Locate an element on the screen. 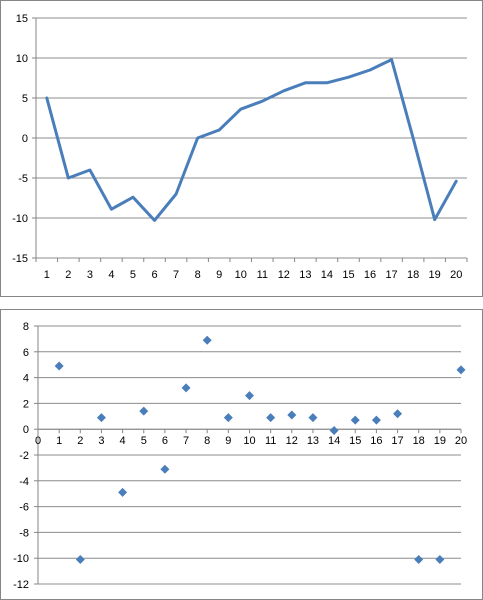  y-tick-label: -5 is located at coordinates (23, 179).